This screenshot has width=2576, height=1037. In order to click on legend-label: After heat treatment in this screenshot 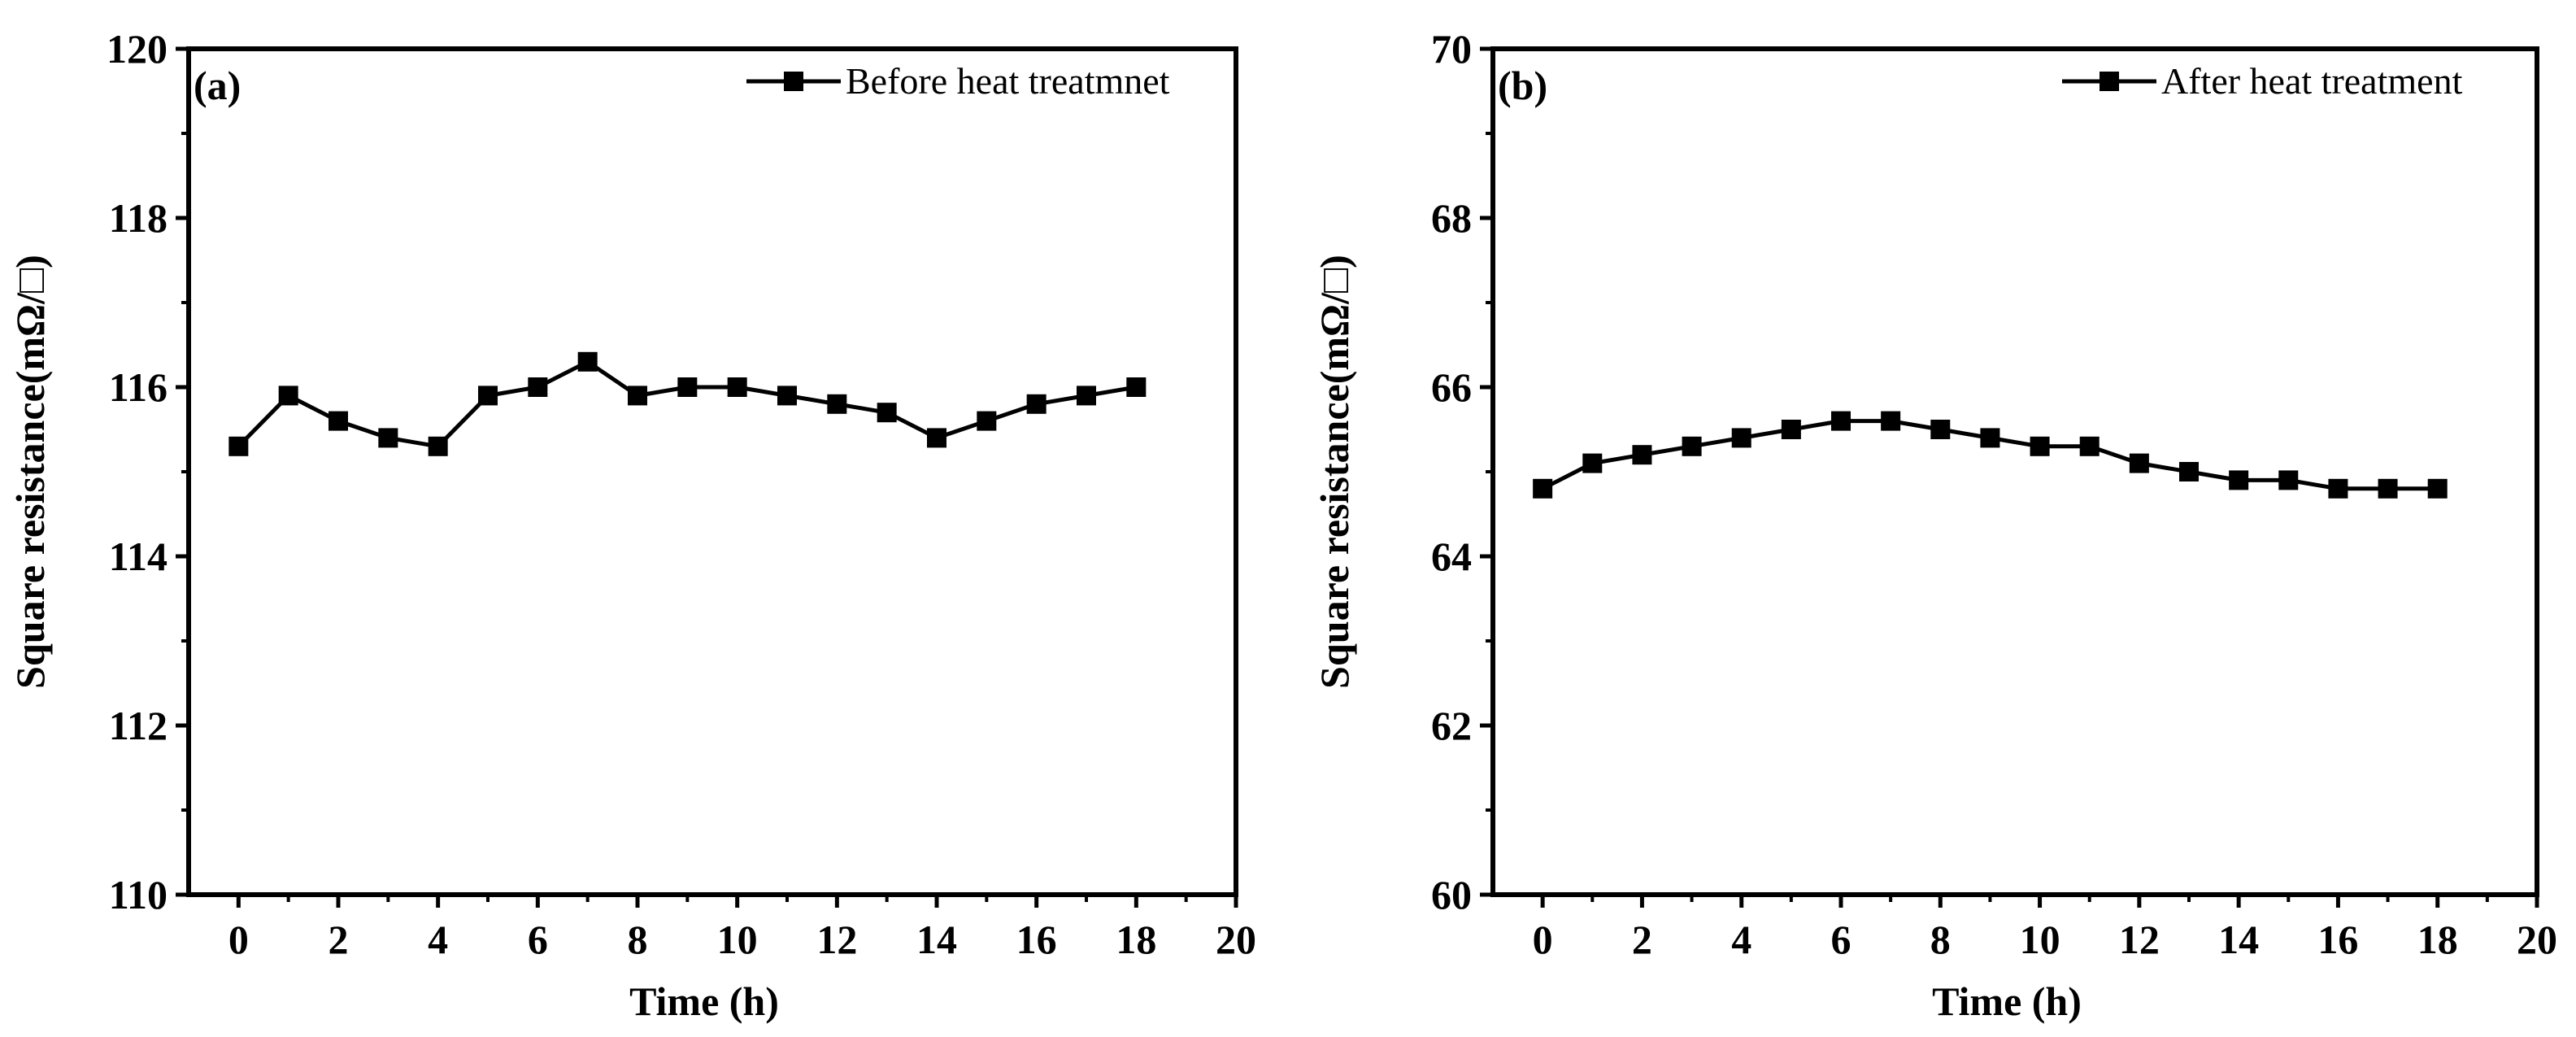, I will do `click(2312, 81)`.